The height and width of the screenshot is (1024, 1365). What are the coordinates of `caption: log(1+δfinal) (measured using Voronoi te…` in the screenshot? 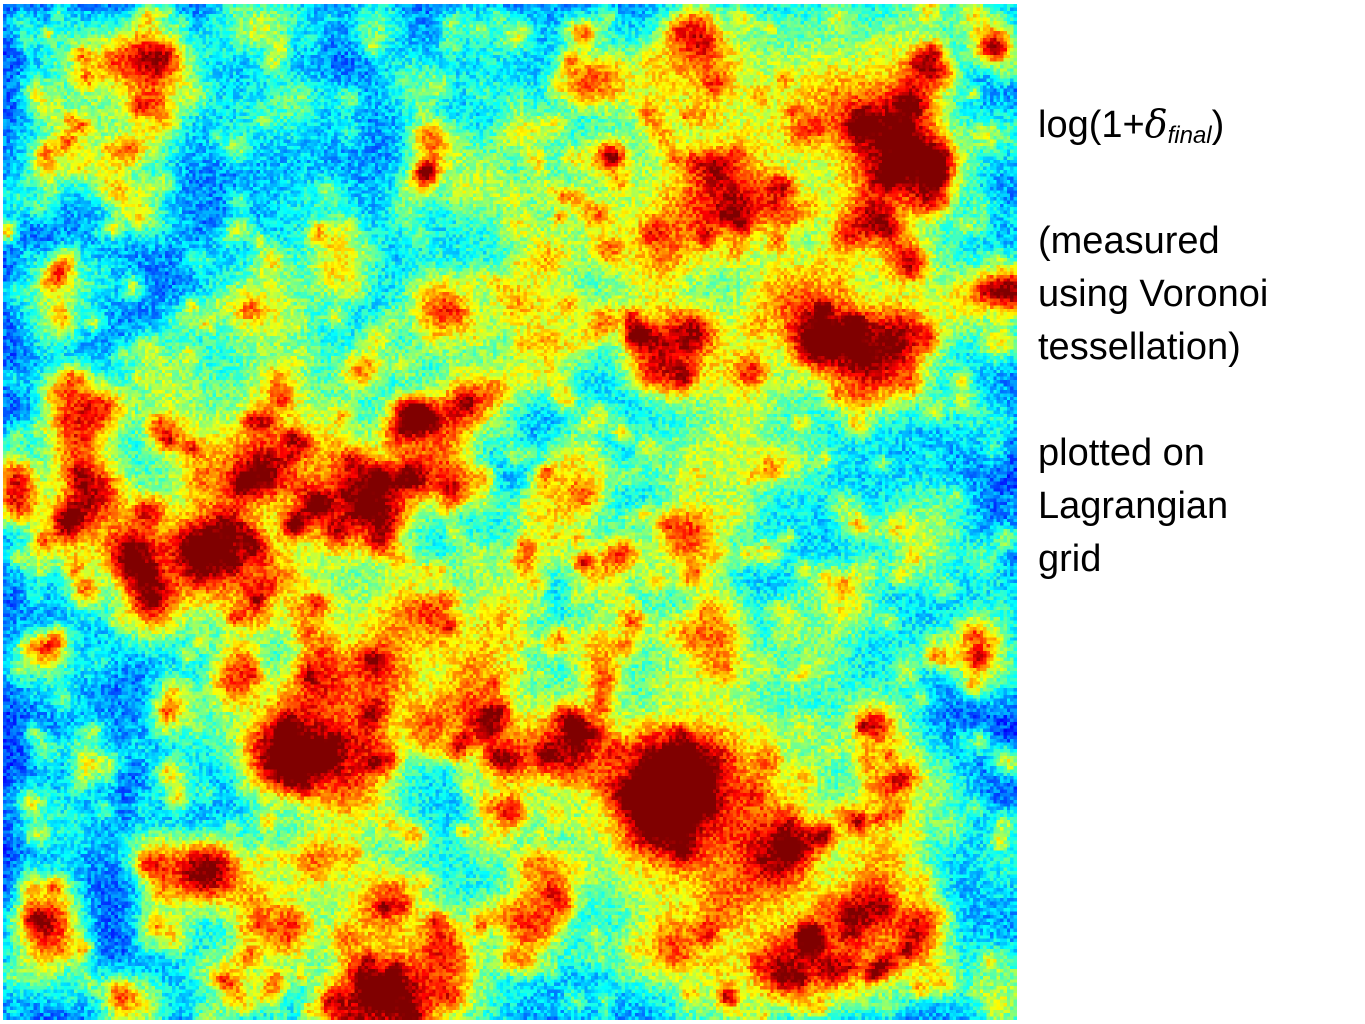 It's located at (1198, 342).